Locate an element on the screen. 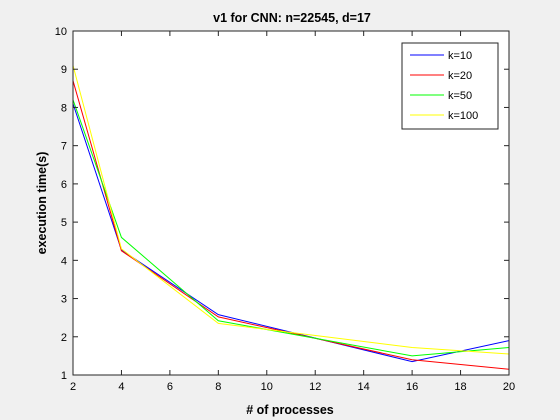 The image size is (560, 420). y-tick-label: 9 is located at coordinates (64, 70).